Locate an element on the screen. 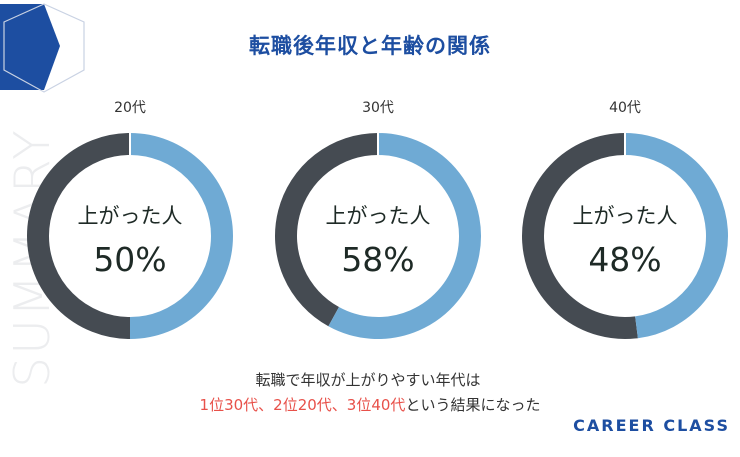 The image size is (740, 457). hexagon-decoration is located at coordinates (42, 48).